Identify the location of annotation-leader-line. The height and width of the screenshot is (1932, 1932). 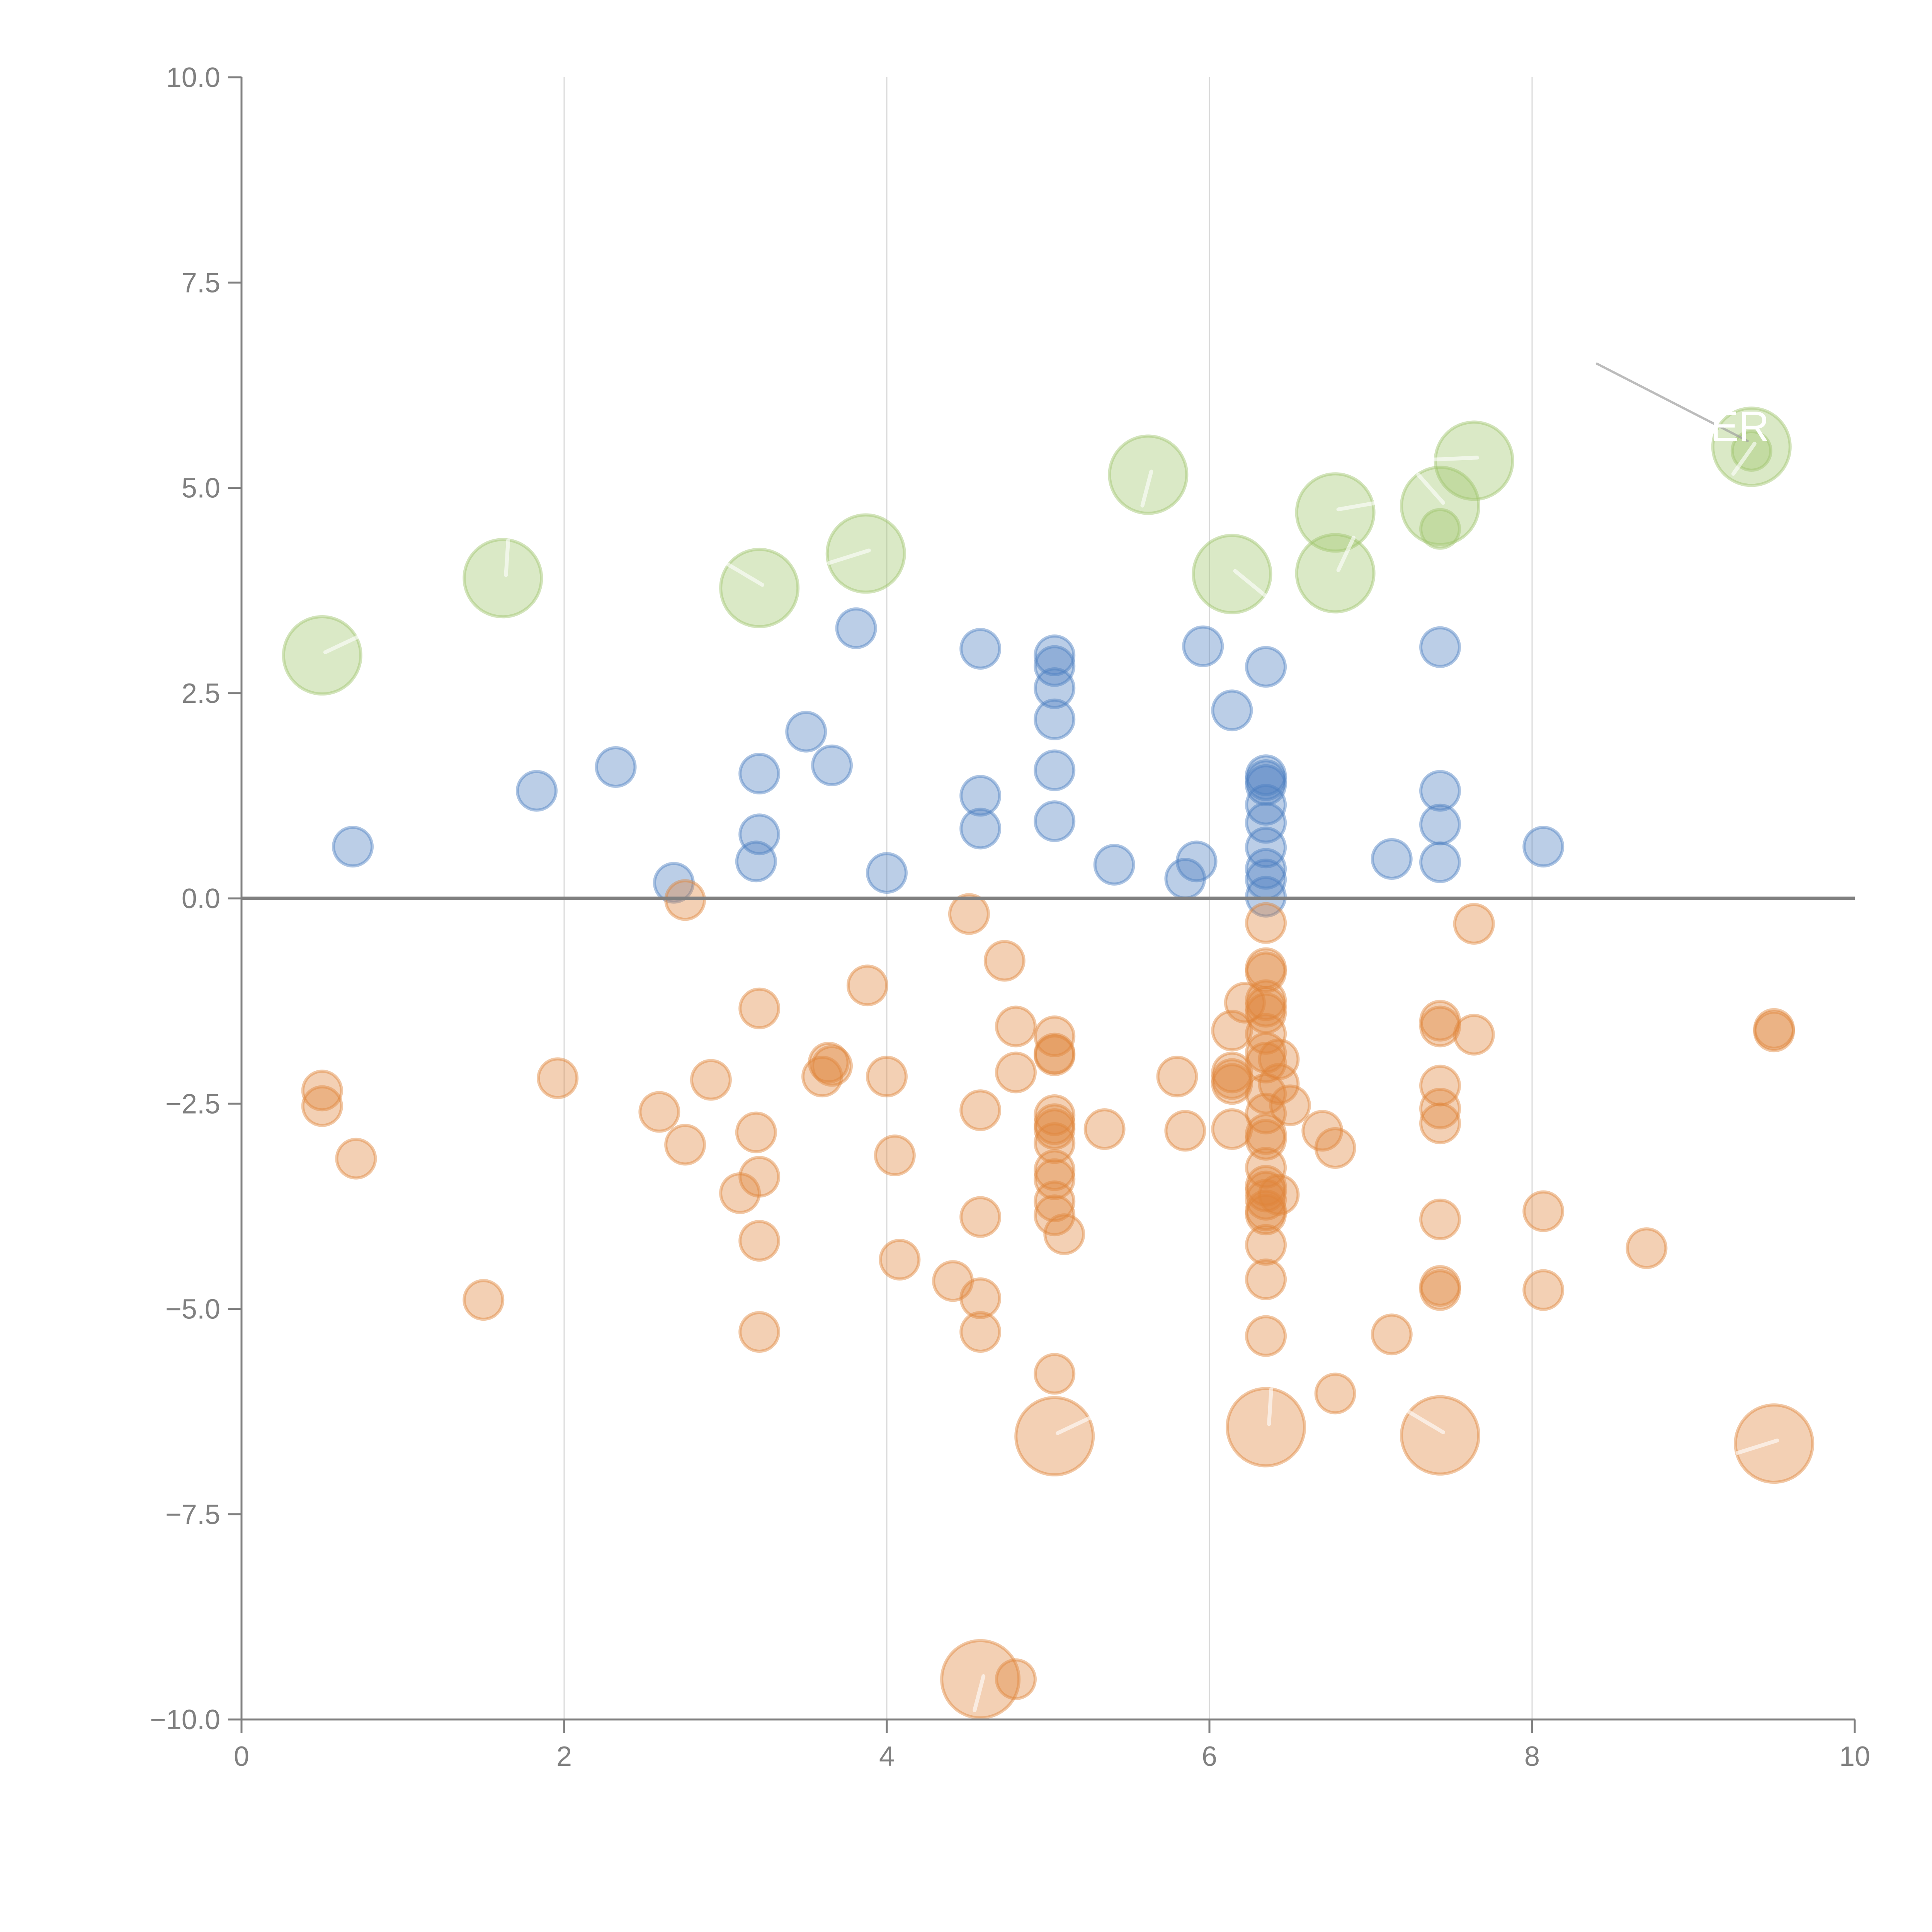
(1672, 402).